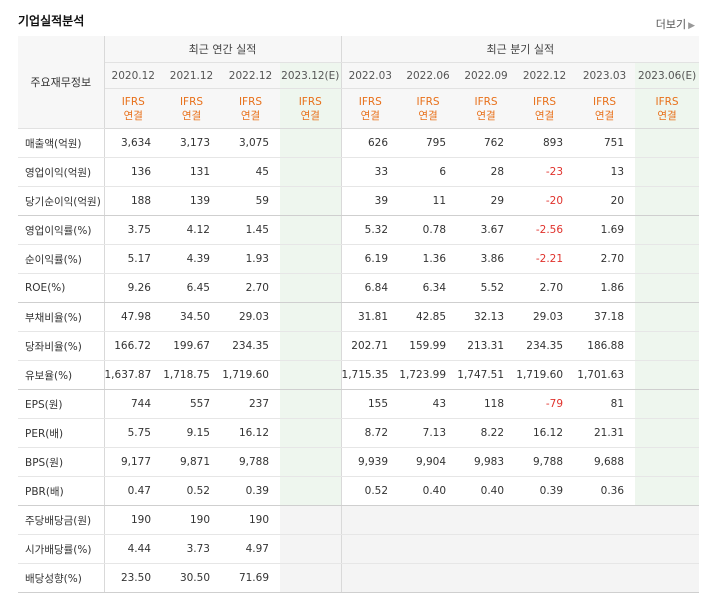  What do you see at coordinates (61, 462) in the screenshot?
I see `row-label: BPS(원)` at bounding box center [61, 462].